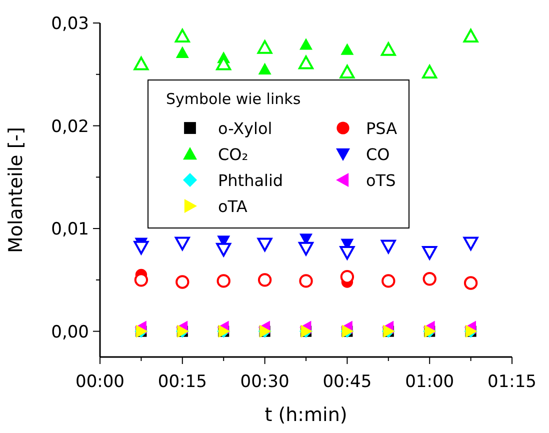 Image resolution: width=549 pixels, height=433 pixels. I want to click on legend-label: o-Xylol, so click(245, 128).